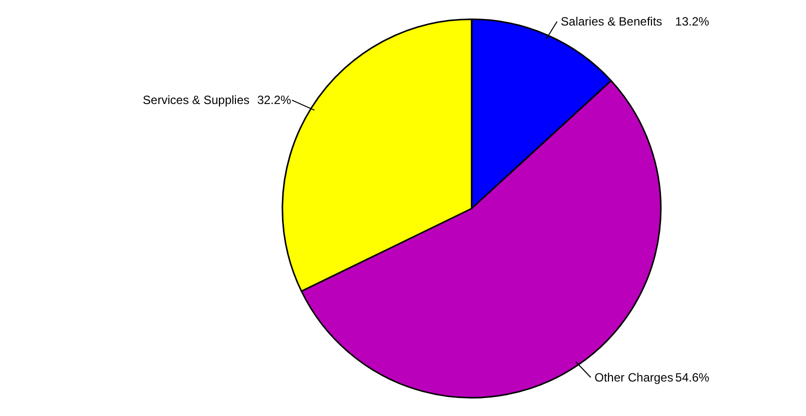 Image resolution: width=806 pixels, height=416 pixels. I want to click on data-label: 54.6%, so click(692, 377).